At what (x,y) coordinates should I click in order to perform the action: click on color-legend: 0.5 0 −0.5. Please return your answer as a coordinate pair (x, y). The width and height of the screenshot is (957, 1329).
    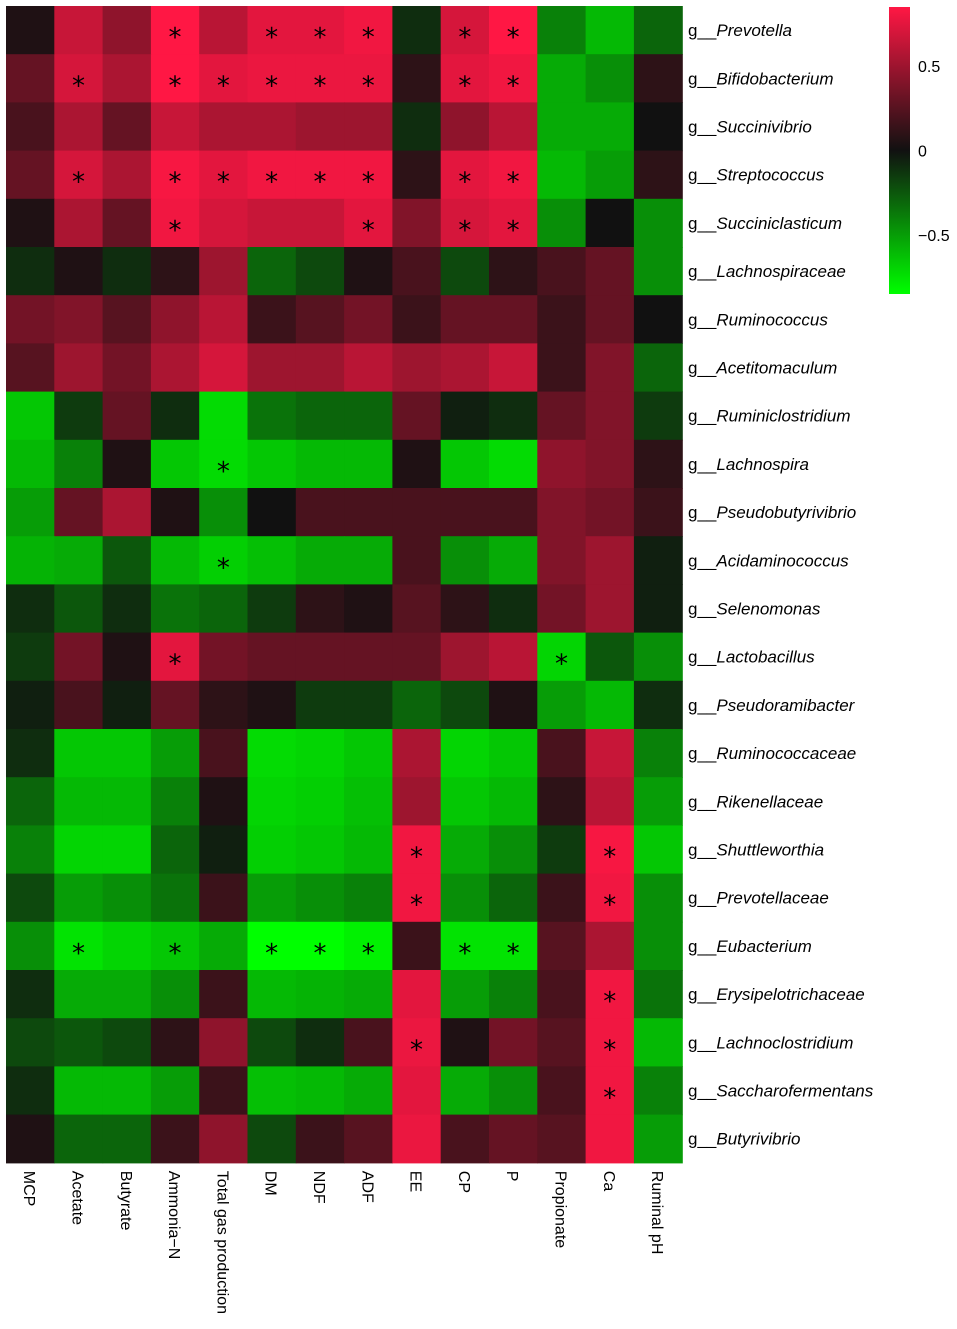
    Looking at the image, I should click on (919, 150).